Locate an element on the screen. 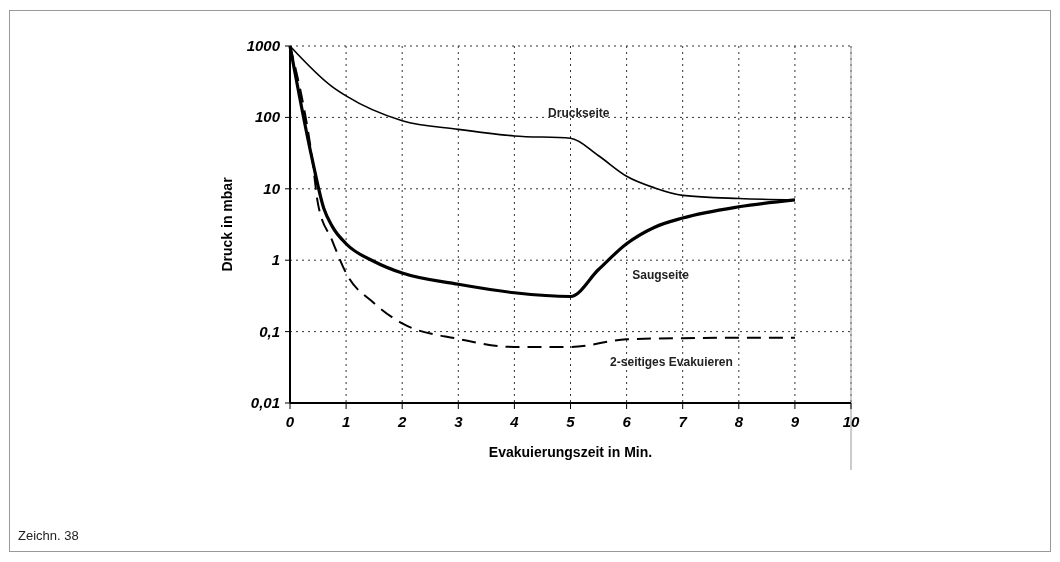 Image resolution: width=1060 pixels, height=562 pixels. y-tick-label: 10 is located at coordinates (272, 188).